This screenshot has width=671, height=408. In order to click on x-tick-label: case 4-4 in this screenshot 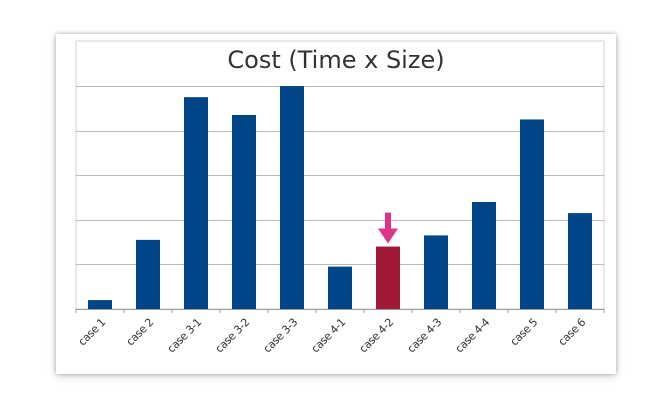, I will do `click(473, 336)`.